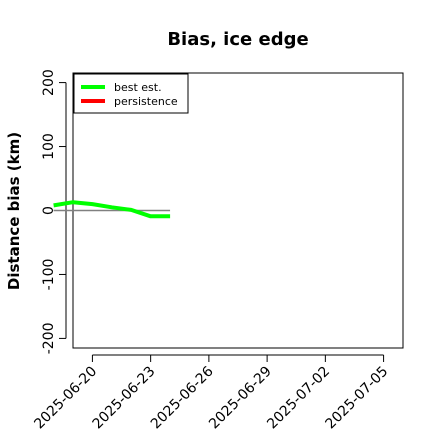 The image size is (440, 440). Describe the element at coordinates (14, 211) in the screenshot. I see `y-axis-label: Distance bias (km)` at that location.